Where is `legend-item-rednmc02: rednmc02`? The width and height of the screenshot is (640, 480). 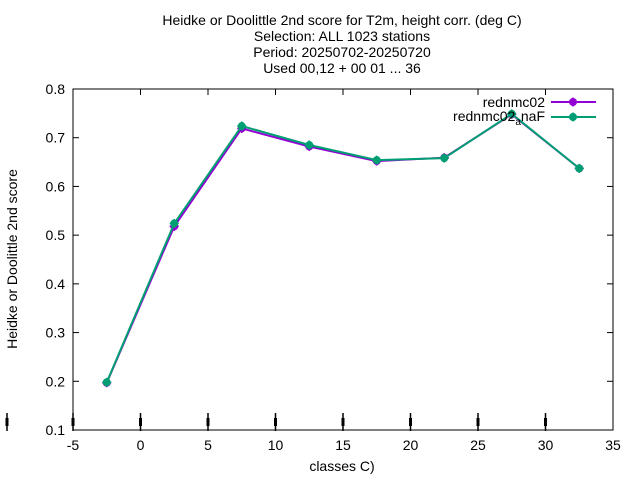
legend-item-rednmc02: rednmc02 is located at coordinates (539, 102).